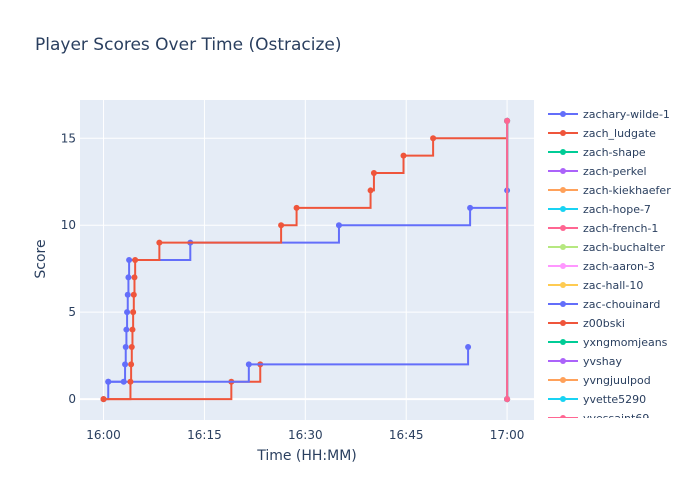 The width and height of the screenshot is (700, 504). I want to click on legend-item: zach-perkel, so click(597, 171).